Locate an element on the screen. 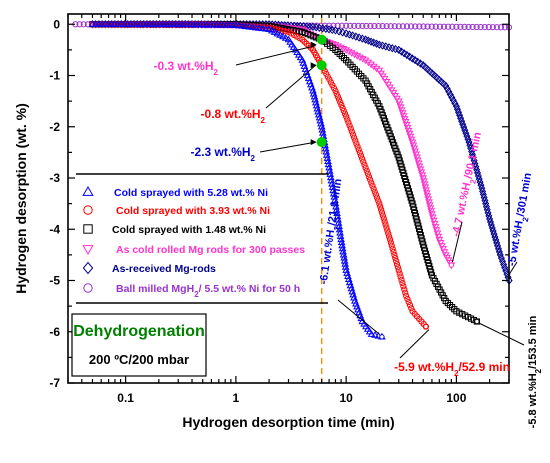 This screenshot has height=463, width=550. legend-entry: Cold sprayed with 5.28 wt.% Ni is located at coordinates (191, 193).